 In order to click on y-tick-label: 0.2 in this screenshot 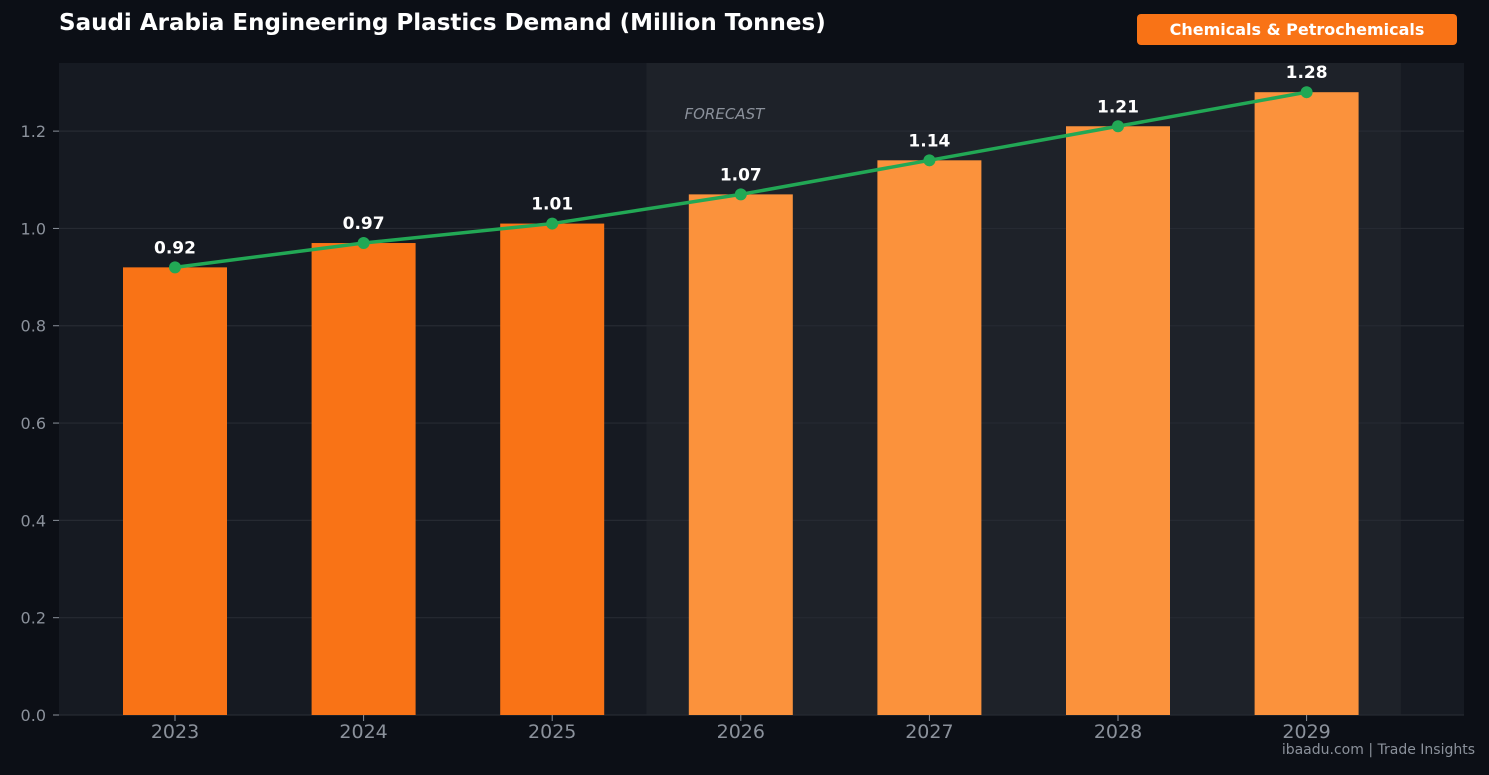, I will do `click(33, 618)`.